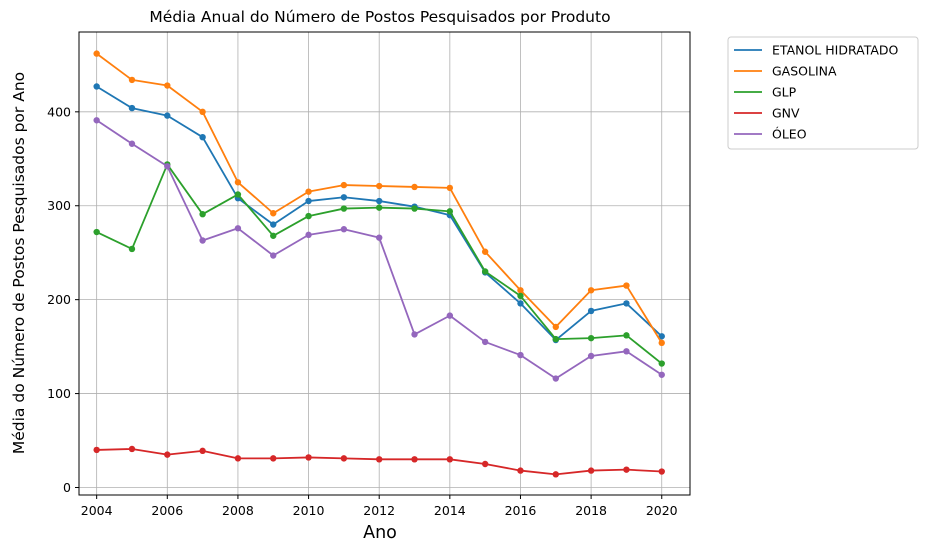 Image resolution: width=928 pixels, height=558 pixels. Describe the element at coordinates (67, 487) in the screenshot. I see `y-tick-label: 0` at that location.